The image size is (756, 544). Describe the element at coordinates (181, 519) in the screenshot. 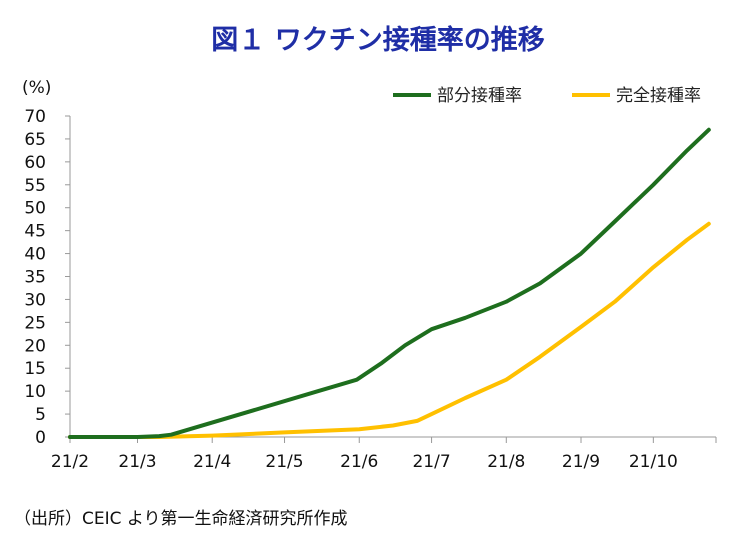

I see `source-note: （出所）CEIC より第一生命経済研究所作成` at that location.